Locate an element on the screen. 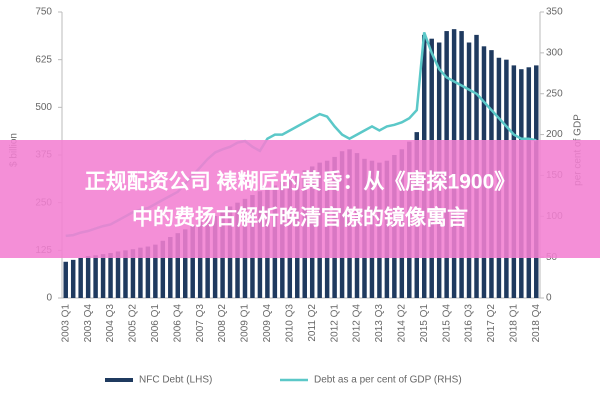 The width and height of the screenshot is (600, 400). x-tick-label: 2012 Q4 is located at coordinates (357, 323).